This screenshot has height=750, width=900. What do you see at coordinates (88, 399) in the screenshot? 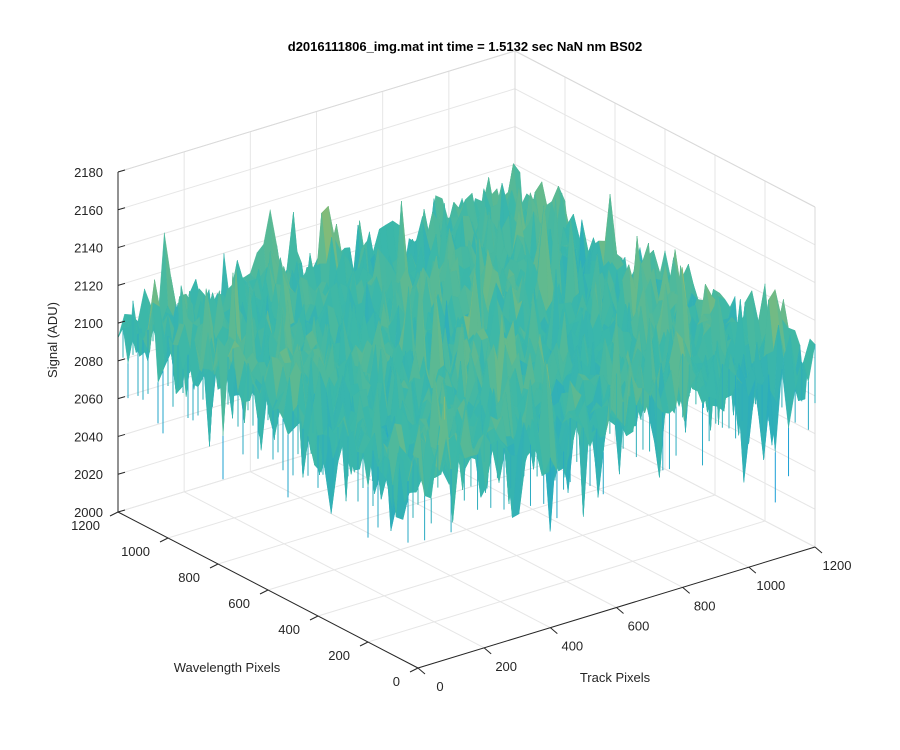
I see `z-tick-label: 2060` at bounding box center [88, 399].